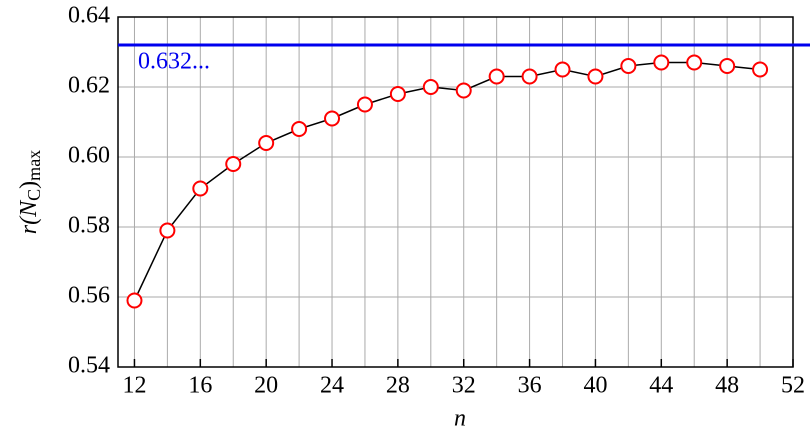  What do you see at coordinates (460, 419) in the screenshot?
I see `x-axis-label: n` at bounding box center [460, 419].